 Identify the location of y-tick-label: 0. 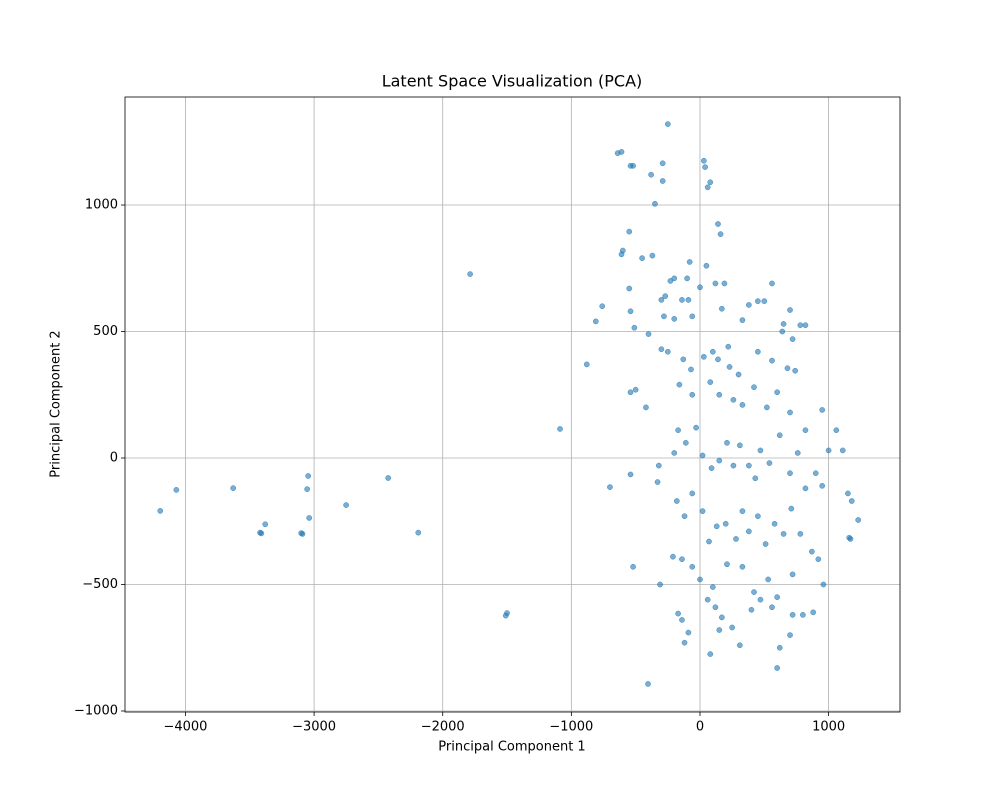
(114, 458).